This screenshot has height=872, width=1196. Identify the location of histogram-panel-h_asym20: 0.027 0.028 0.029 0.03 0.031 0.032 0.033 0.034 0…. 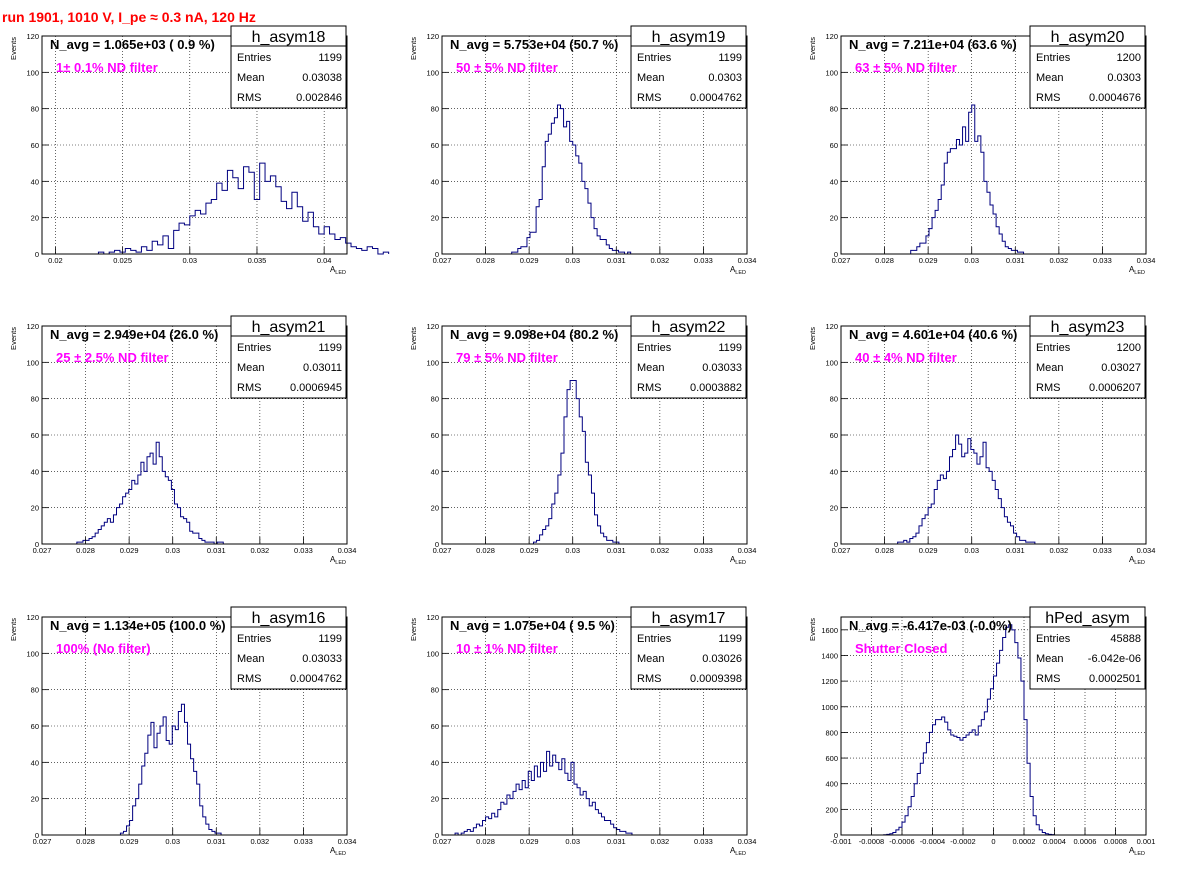
(982, 150).